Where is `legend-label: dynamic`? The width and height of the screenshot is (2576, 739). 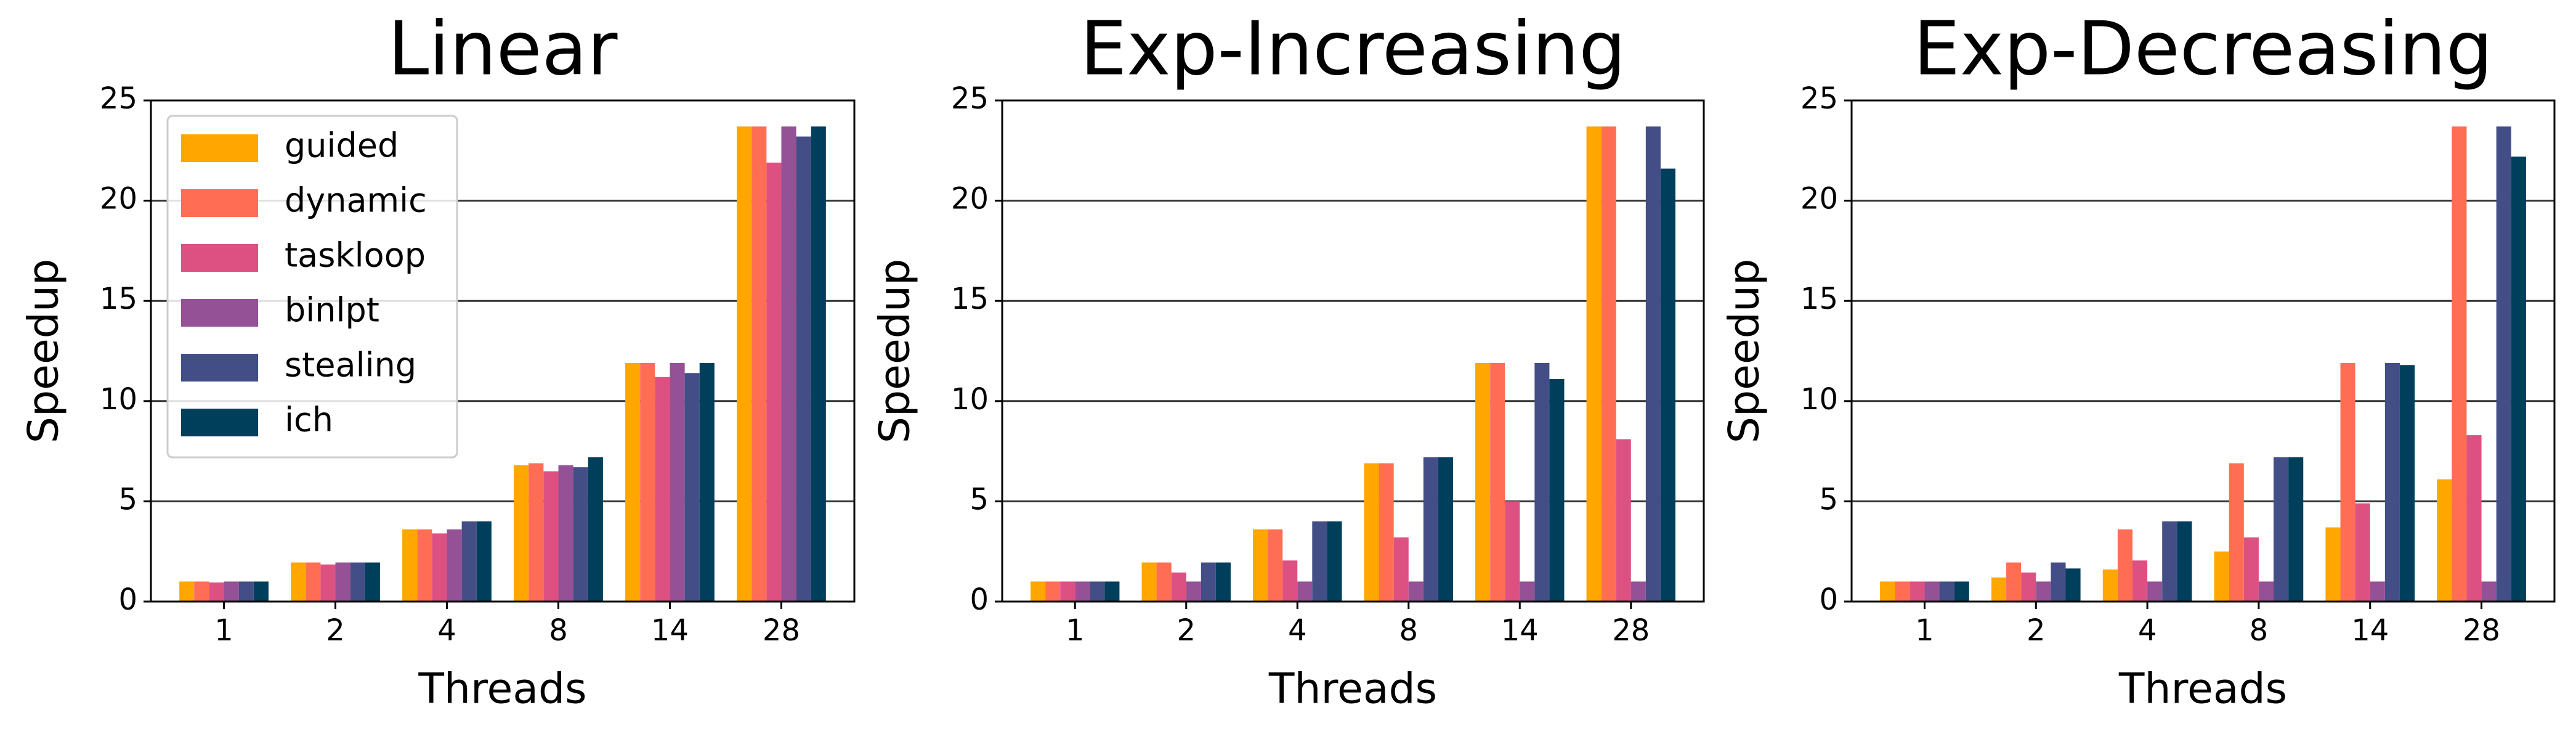
legend-label: dynamic is located at coordinates (356, 200).